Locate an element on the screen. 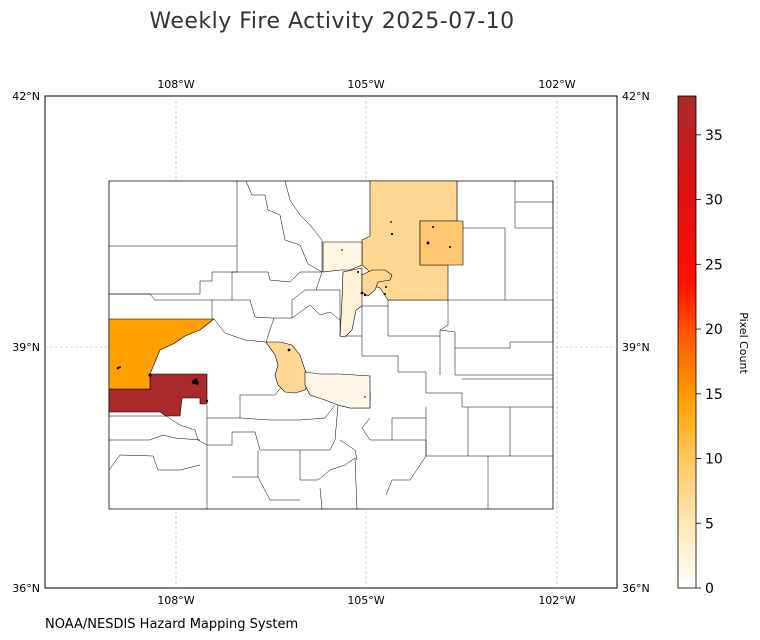 This screenshot has height=640, width=760. lon-label-bottom-105w: 105°W is located at coordinates (365, 600).